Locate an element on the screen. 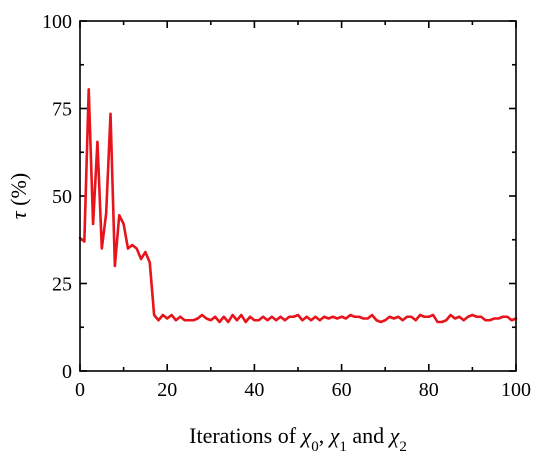  y-tick-label: 0 is located at coordinates (67, 372).